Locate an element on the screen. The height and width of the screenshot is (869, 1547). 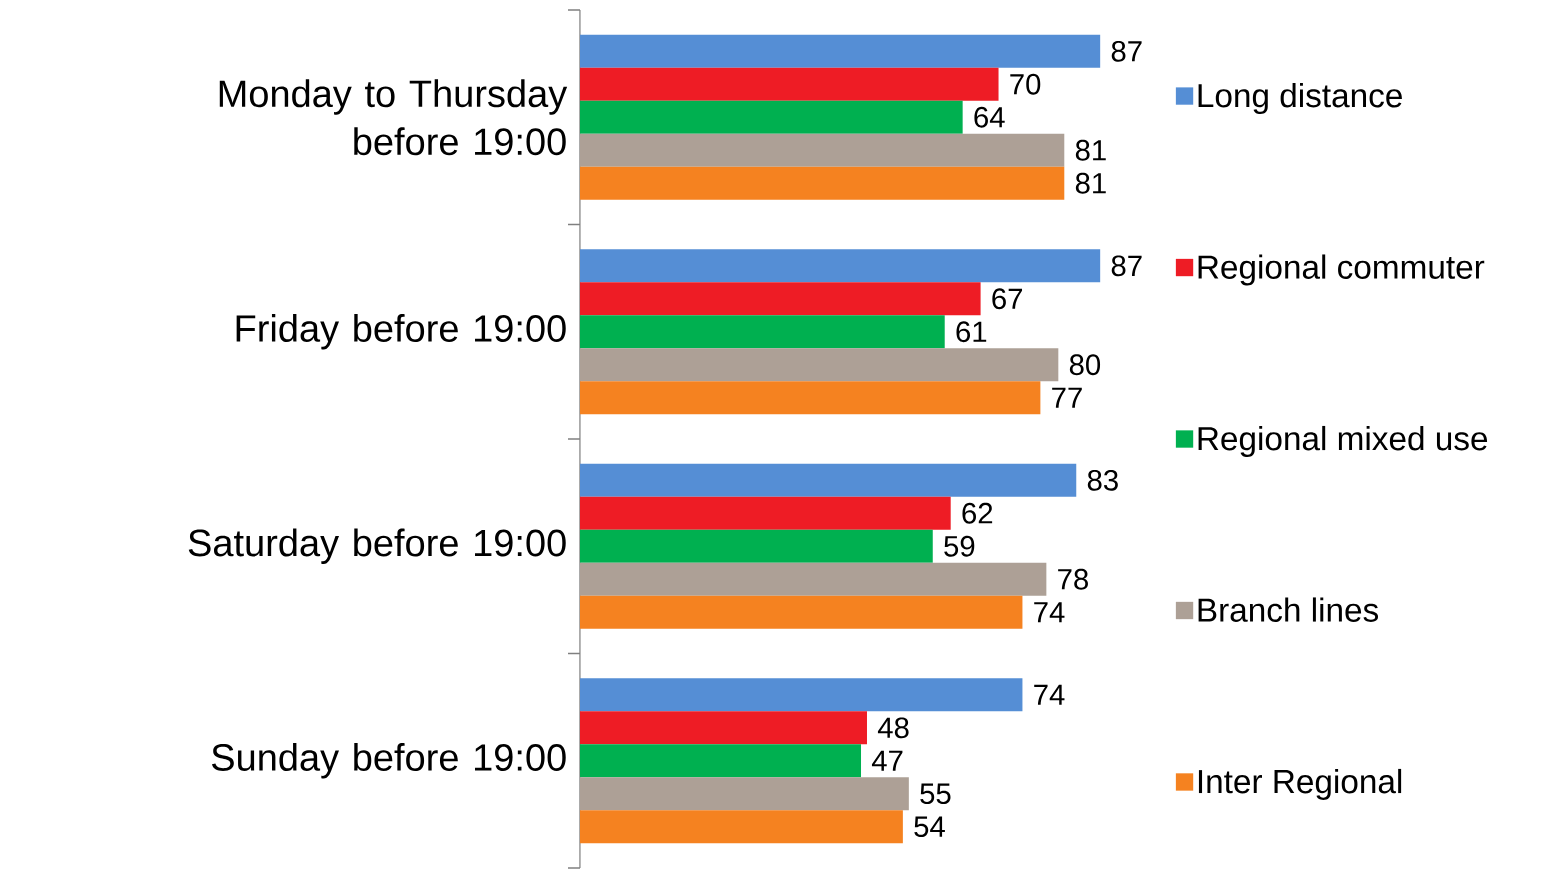
data-label: 80 is located at coordinates (1085, 365).